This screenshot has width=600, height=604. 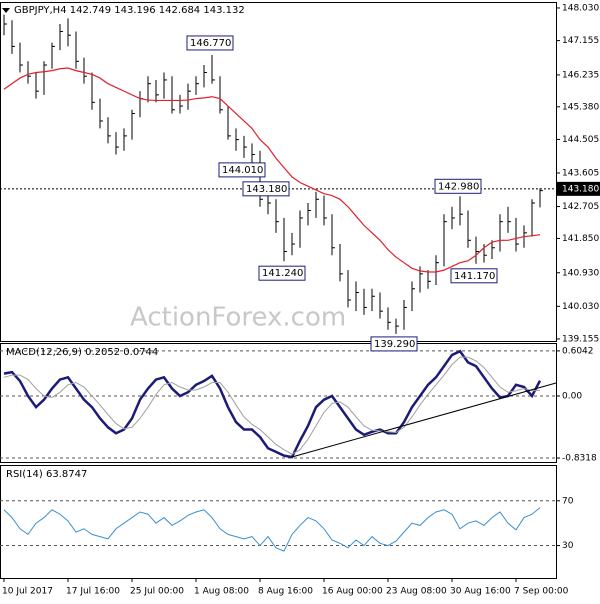 I want to click on y-tick-label: 144.505, so click(x=580, y=140).